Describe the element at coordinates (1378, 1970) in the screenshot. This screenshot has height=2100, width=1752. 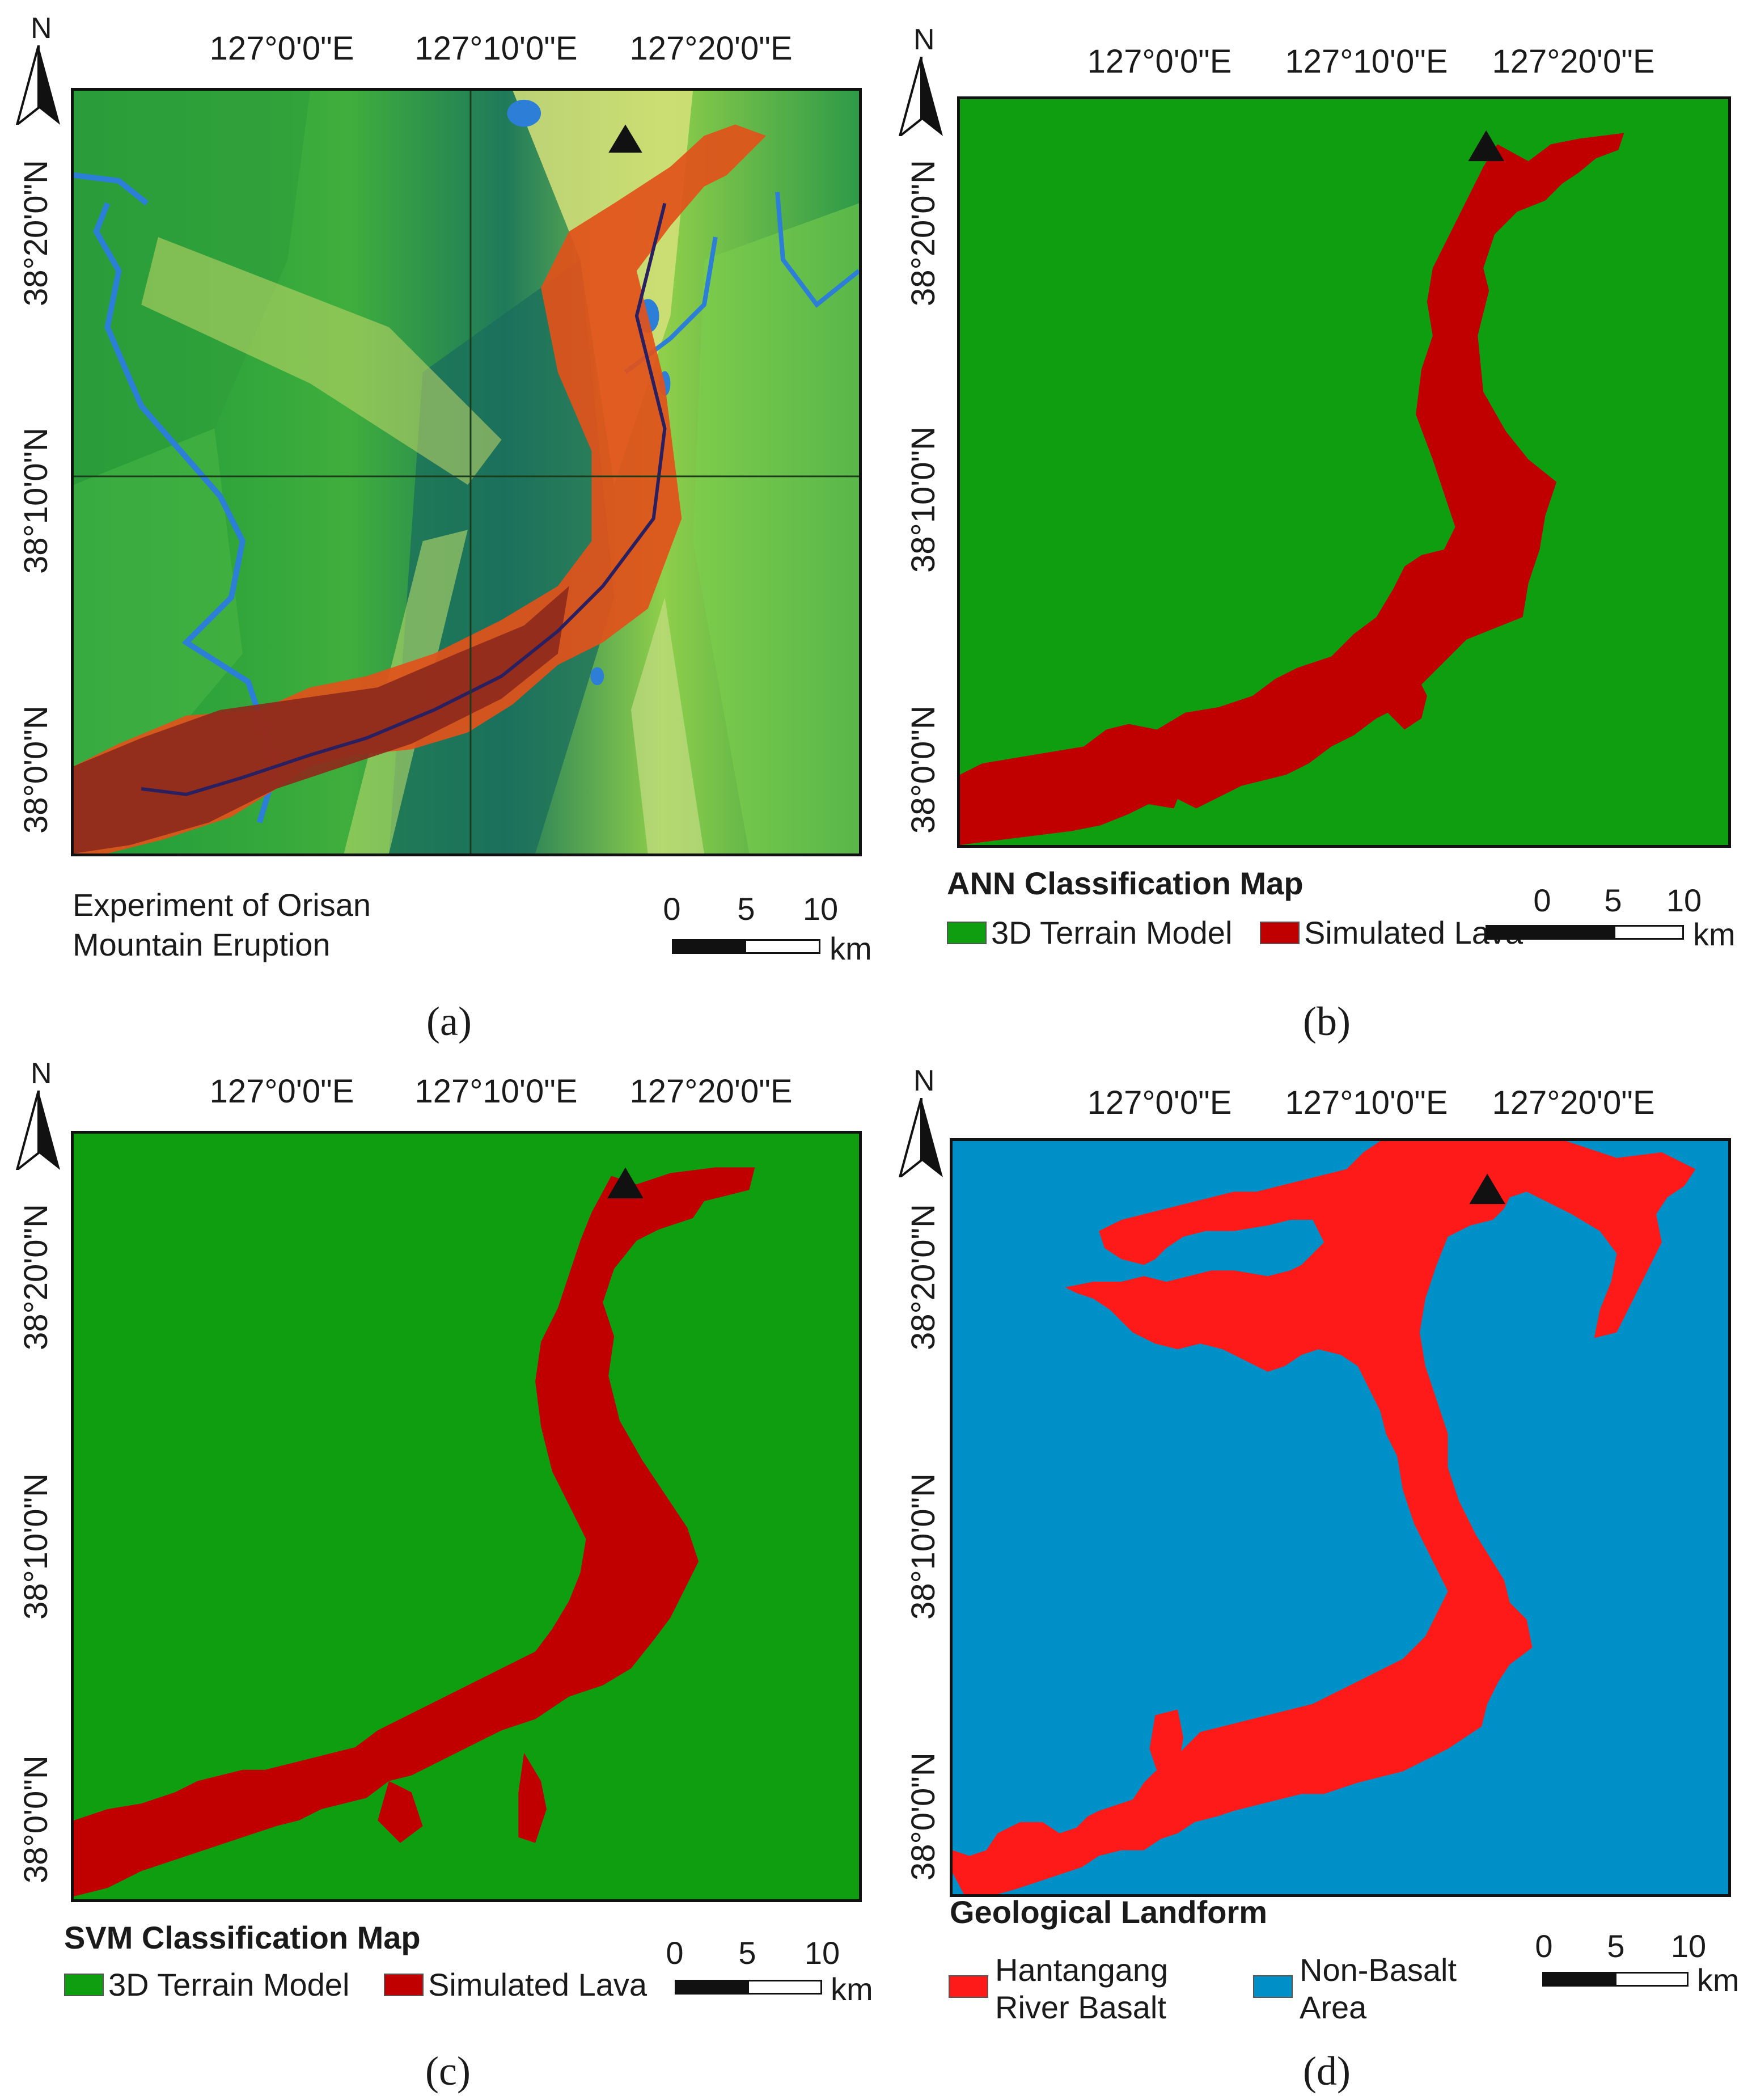
I see `legend-non-basalt-line-1: Non-Basalt` at that location.